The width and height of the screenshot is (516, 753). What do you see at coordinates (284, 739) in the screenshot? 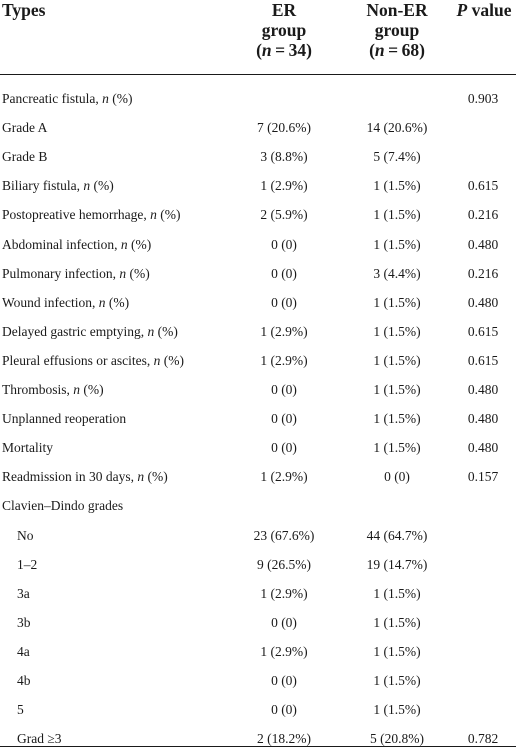
I see `row-er-cell: 2 (18.2%)` at bounding box center [284, 739].